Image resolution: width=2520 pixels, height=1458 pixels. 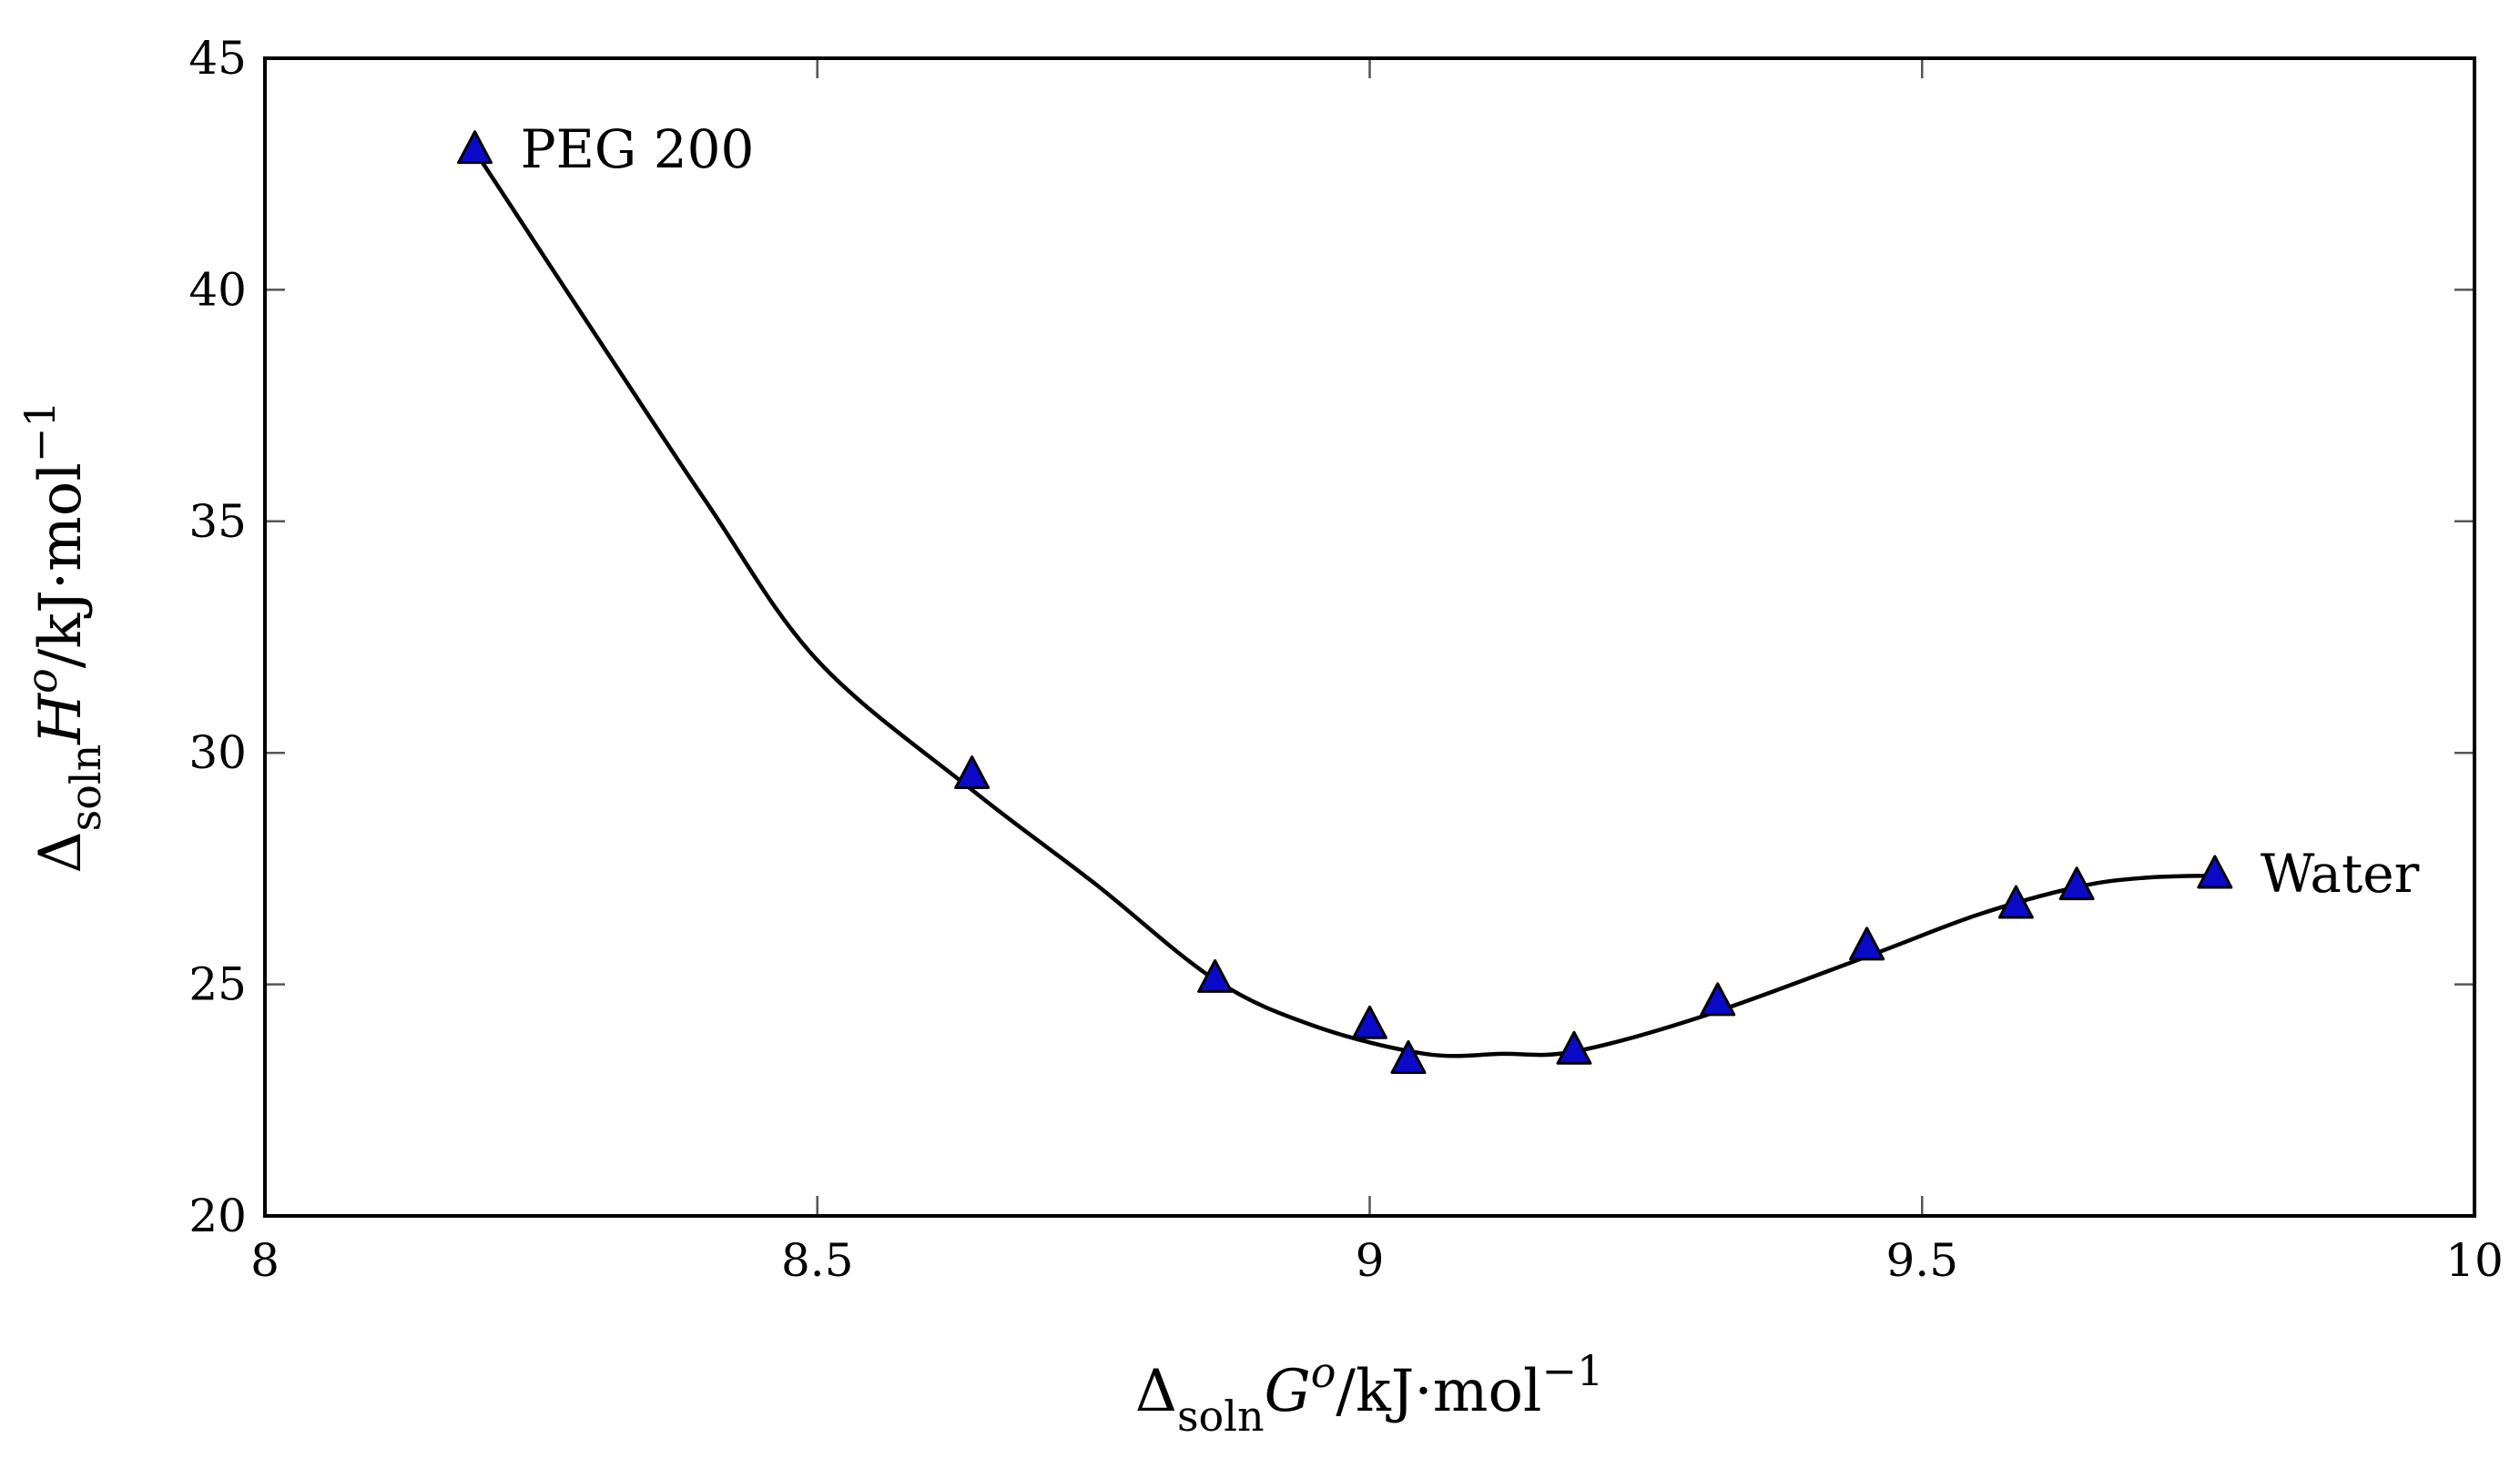 What do you see at coordinates (1922, 1260) in the screenshot?
I see `x-tick-label: 9.5` at bounding box center [1922, 1260].